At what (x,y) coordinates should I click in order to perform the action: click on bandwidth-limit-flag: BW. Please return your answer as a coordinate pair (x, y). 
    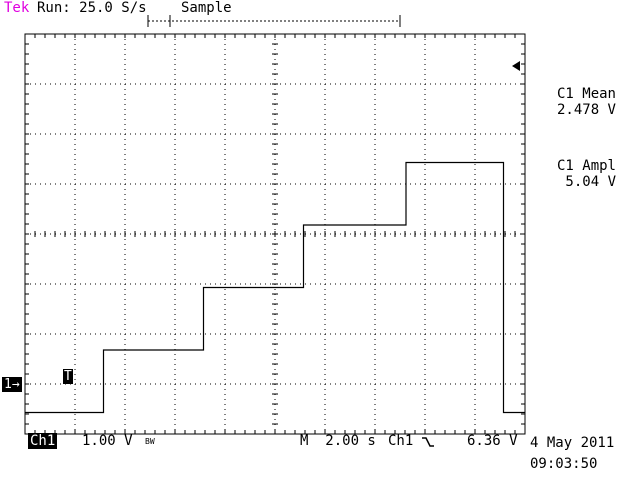
    Looking at the image, I should click on (150, 441).